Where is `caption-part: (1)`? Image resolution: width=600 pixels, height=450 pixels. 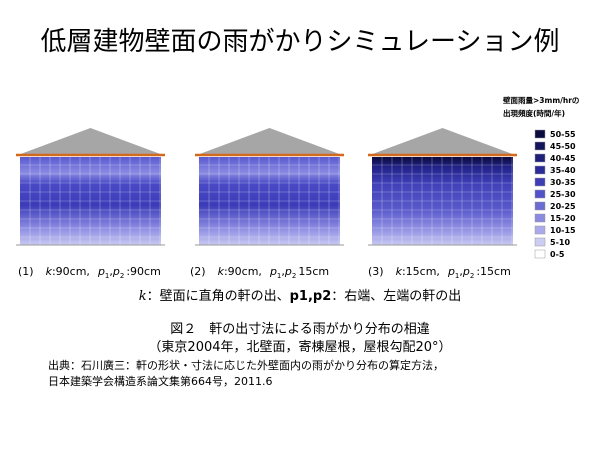
caption-part: (1) is located at coordinates (26, 271).